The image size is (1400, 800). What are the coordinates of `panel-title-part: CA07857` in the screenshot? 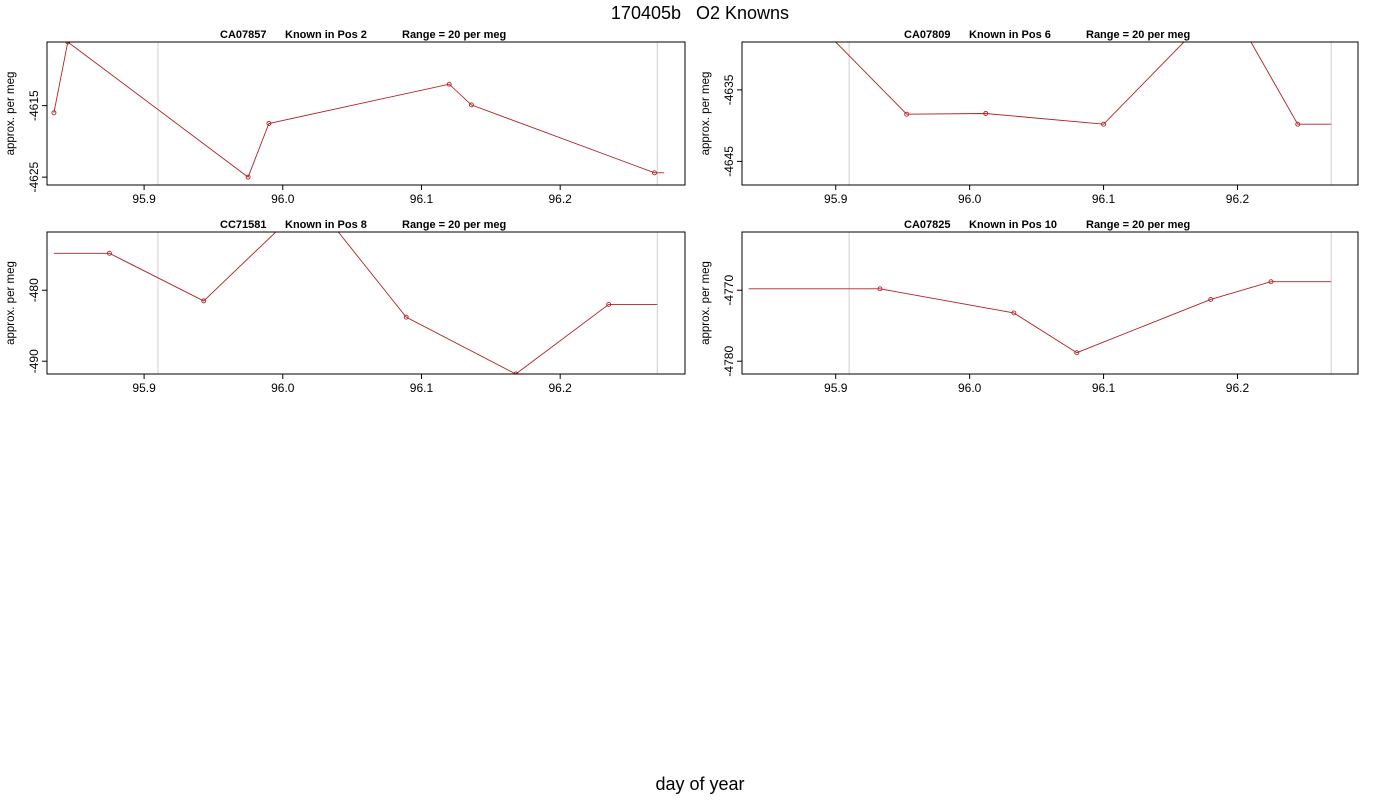 It's located at (243, 35).